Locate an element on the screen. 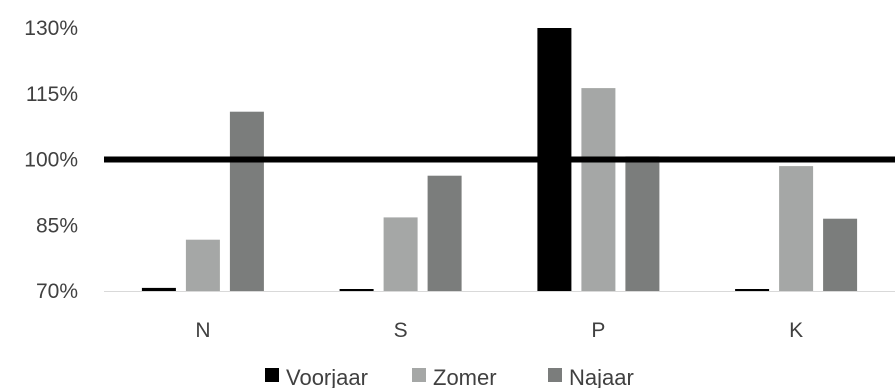 The image size is (895, 388). y-tick-label: 85% is located at coordinates (57, 225).